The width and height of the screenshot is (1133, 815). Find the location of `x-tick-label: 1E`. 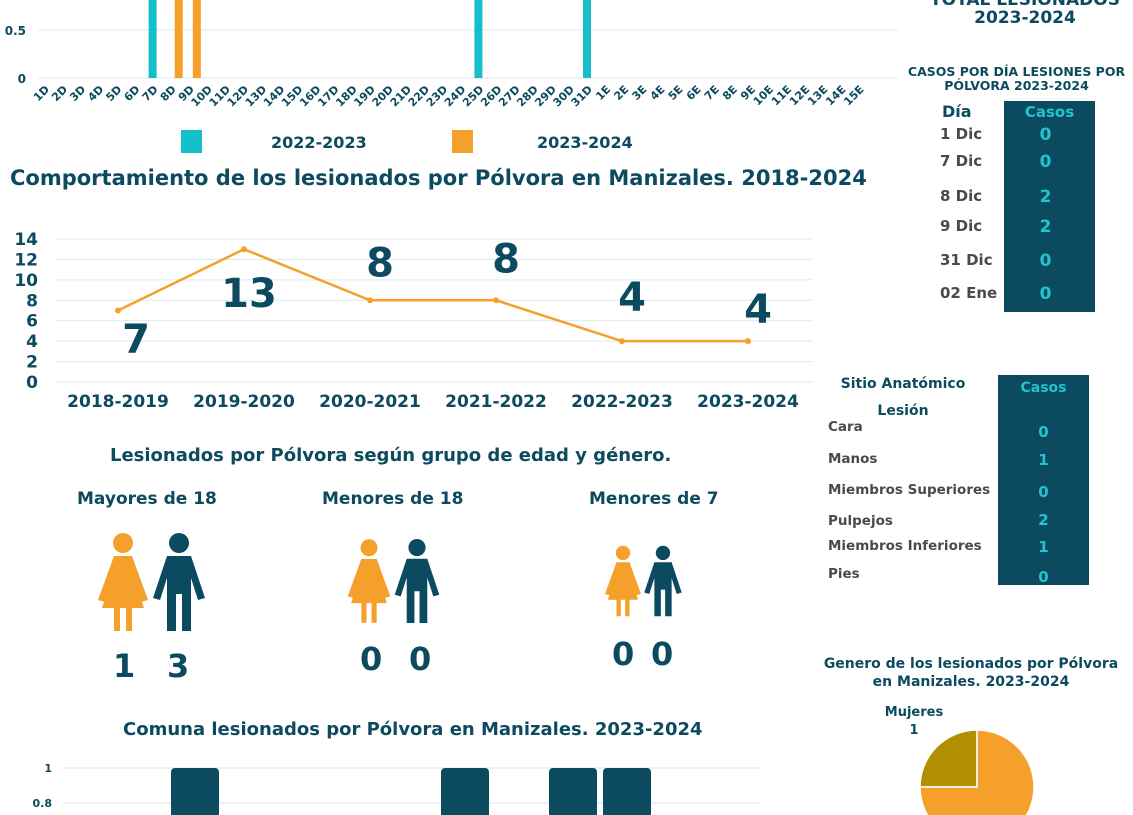

x-tick-label: 1E is located at coordinates (603, 93).